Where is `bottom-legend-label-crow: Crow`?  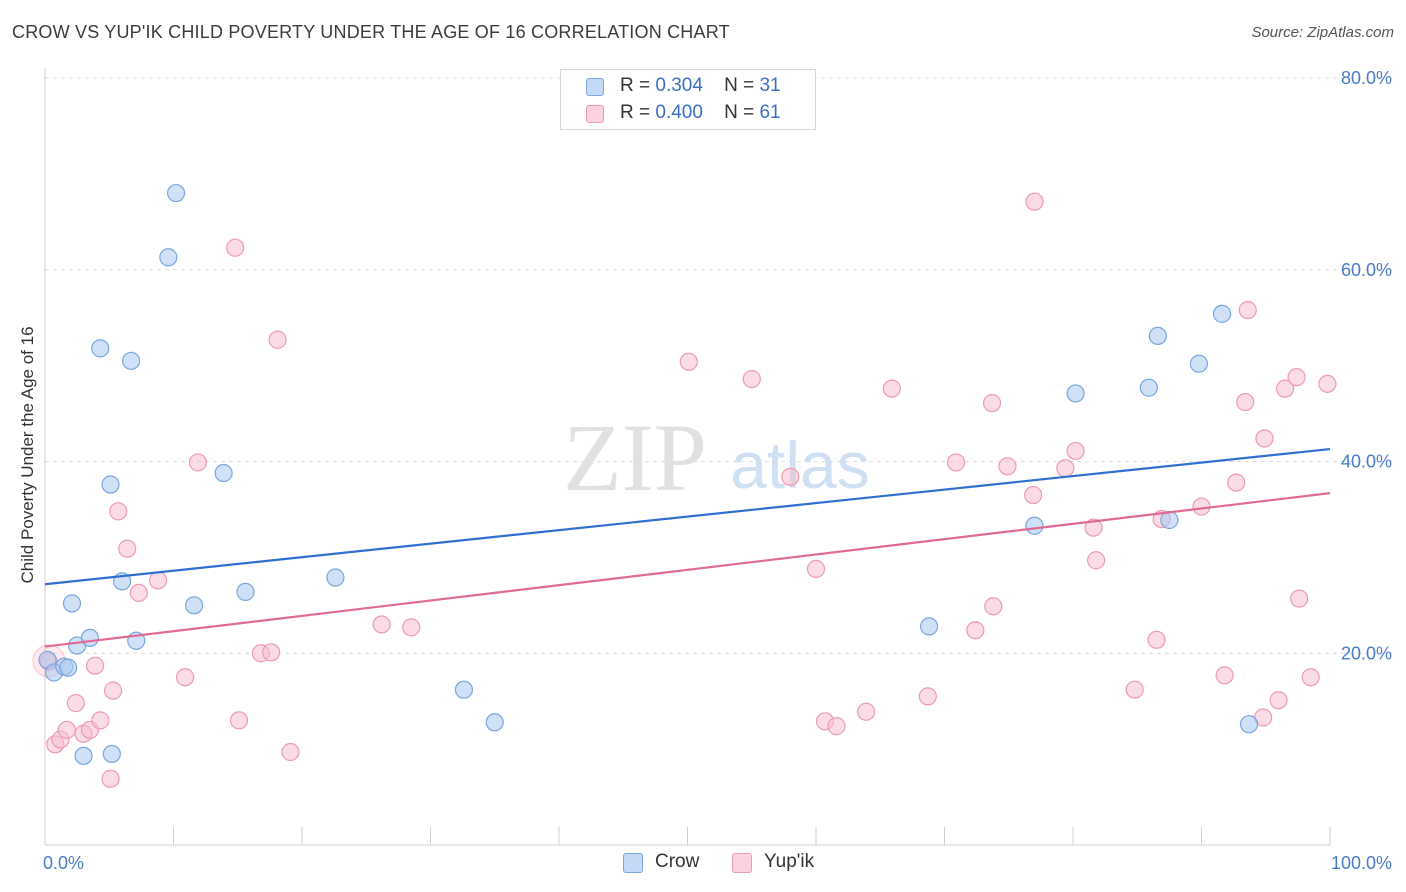
bottom-legend-label-crow: Crow is located at coordinates (677, 861).